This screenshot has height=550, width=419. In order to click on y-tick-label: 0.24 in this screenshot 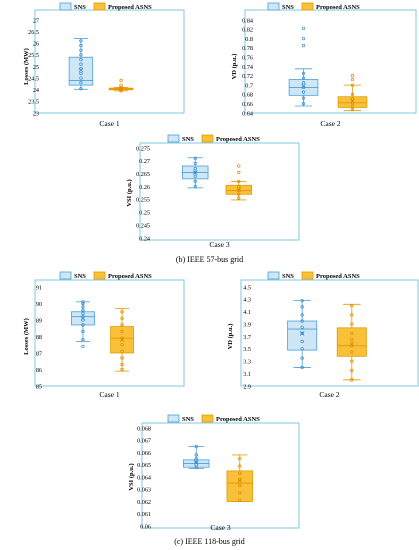, I will do `click(144, 238)`.